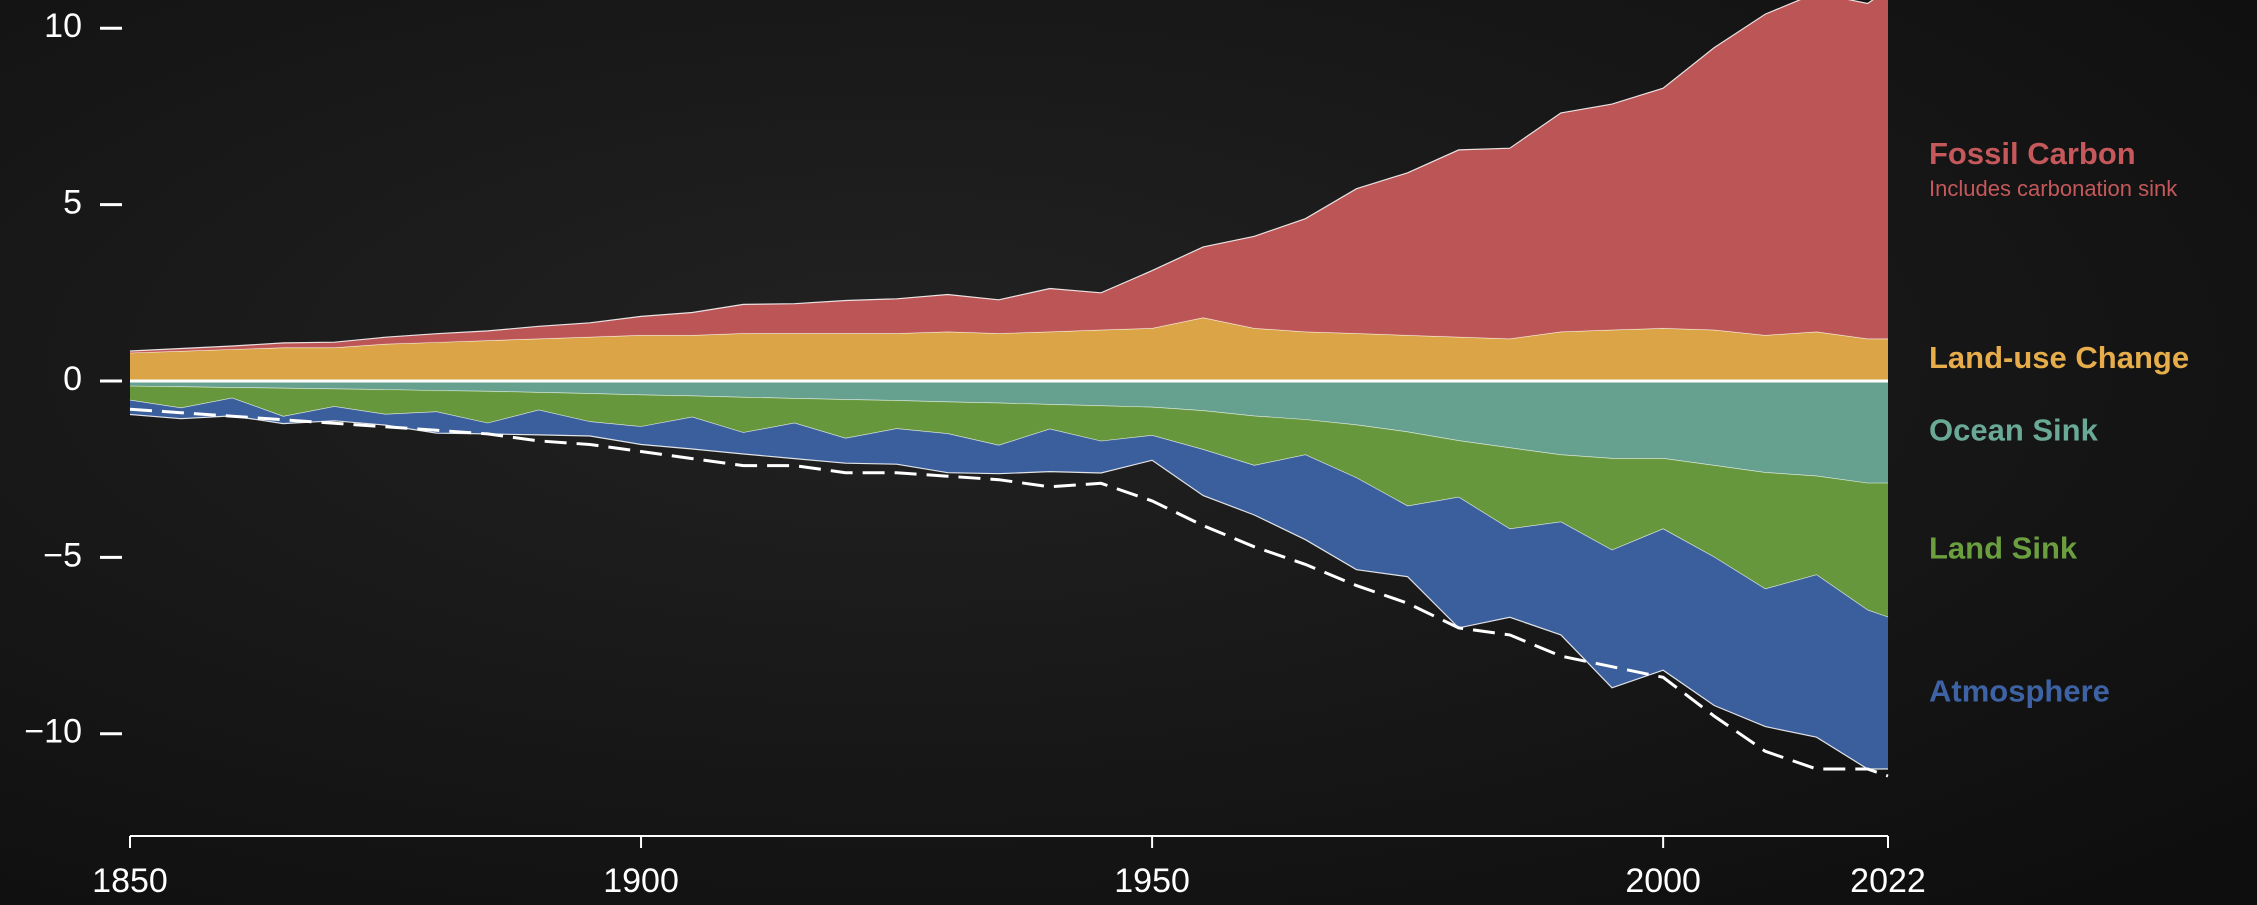 This screenshot has height=905, width=2257. Describe the element at coordinates (62, 555) in the screenshot. I see `y-tick-label: −5` at that location.